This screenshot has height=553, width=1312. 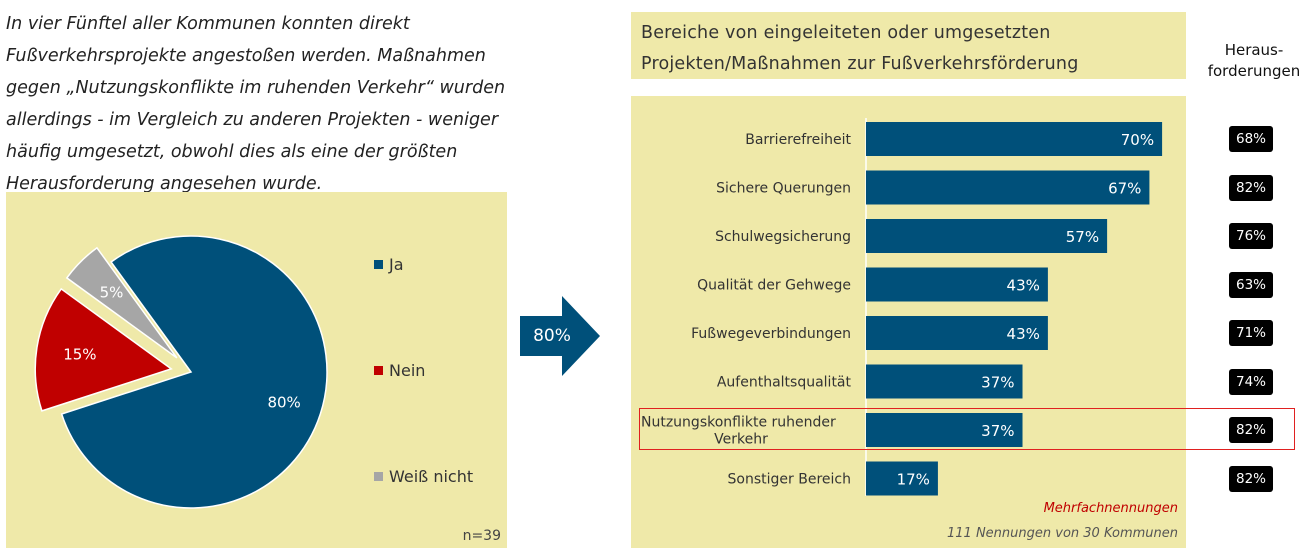 I want to click on bar-category-label: Verkehr, so click(x=741, y=440).